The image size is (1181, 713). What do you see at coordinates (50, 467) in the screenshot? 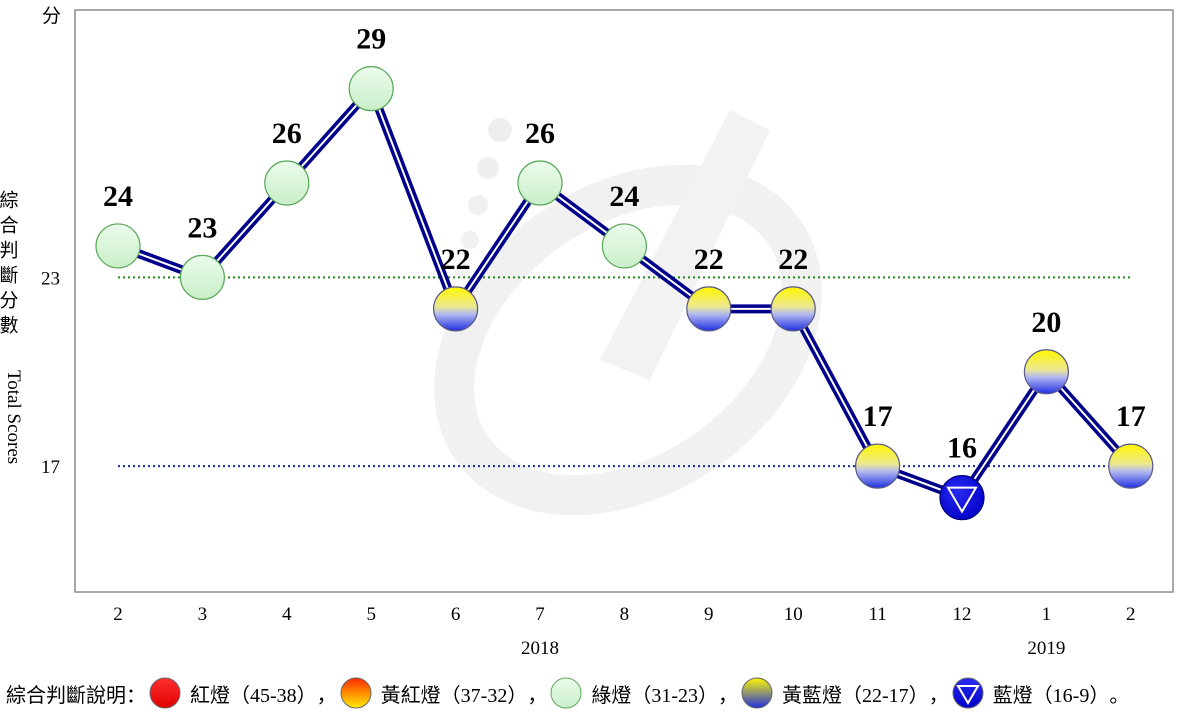
I see `y-tick-label: 17` at bounding box center [50, 467].